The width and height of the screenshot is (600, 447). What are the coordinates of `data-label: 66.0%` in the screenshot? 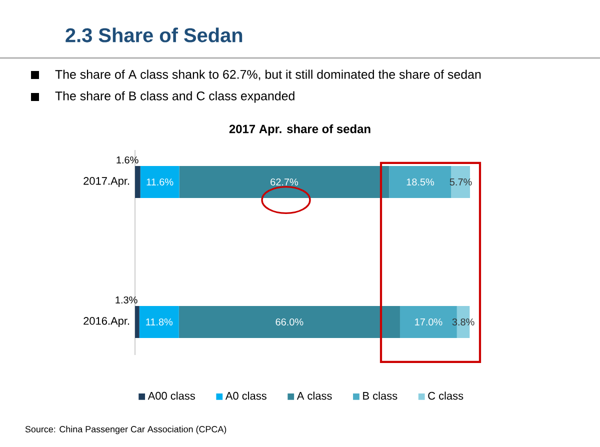 It's located at (290, 322).